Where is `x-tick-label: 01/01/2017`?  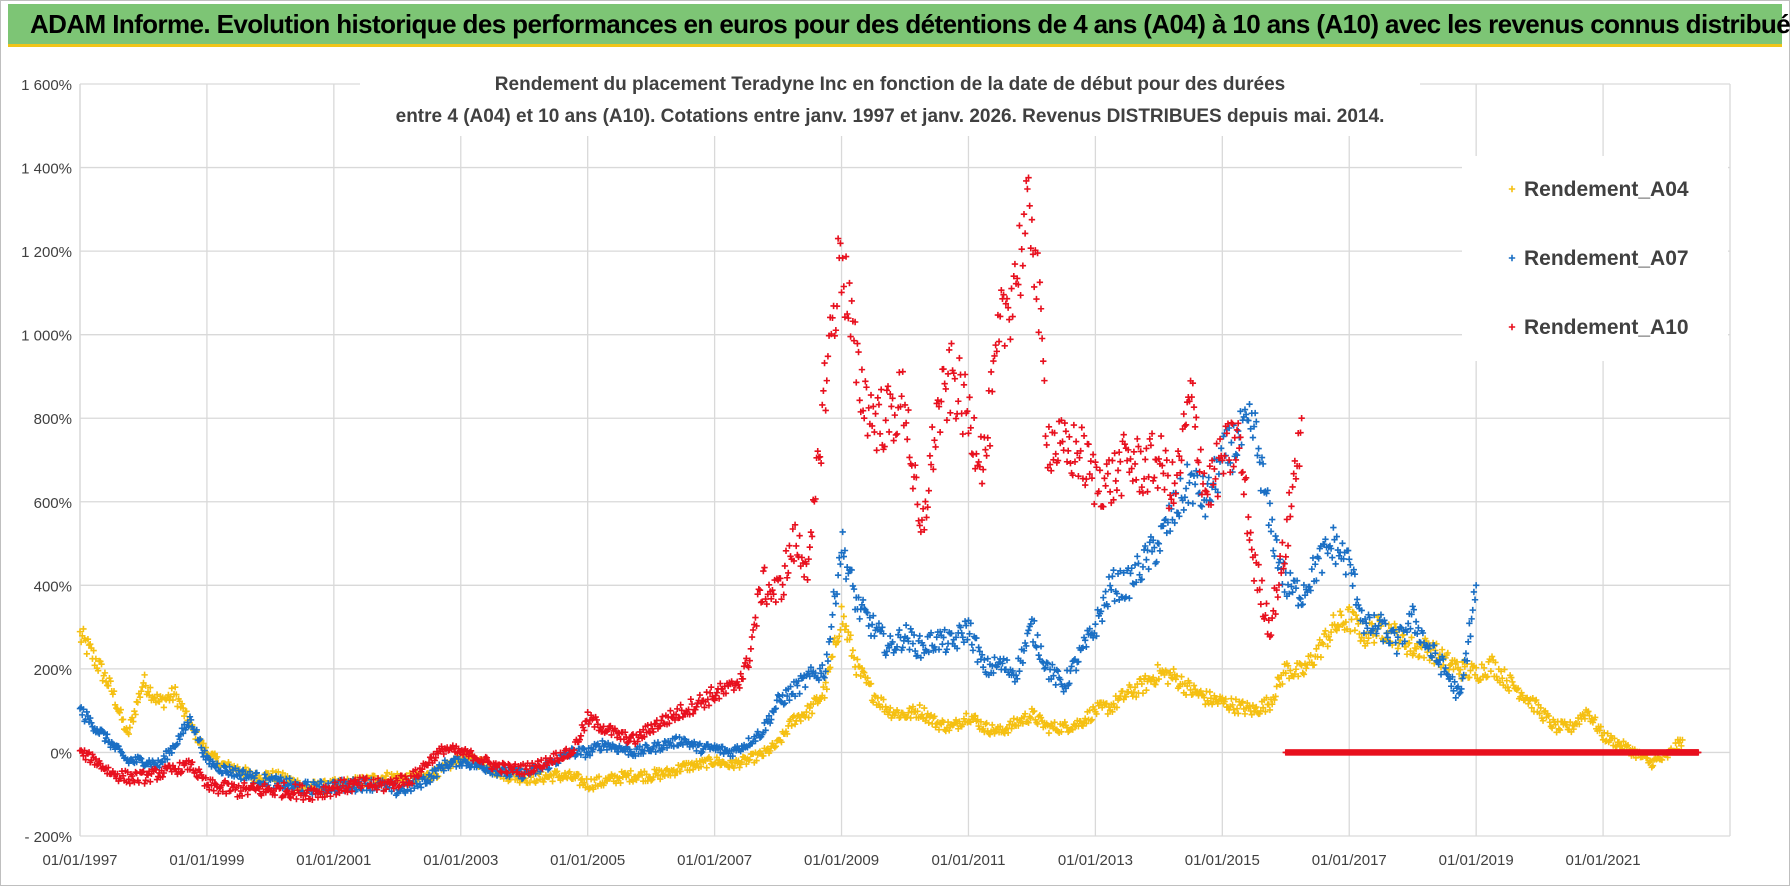
x-tick-label: 01/01/2017 is located at coordinates (1349, 860).